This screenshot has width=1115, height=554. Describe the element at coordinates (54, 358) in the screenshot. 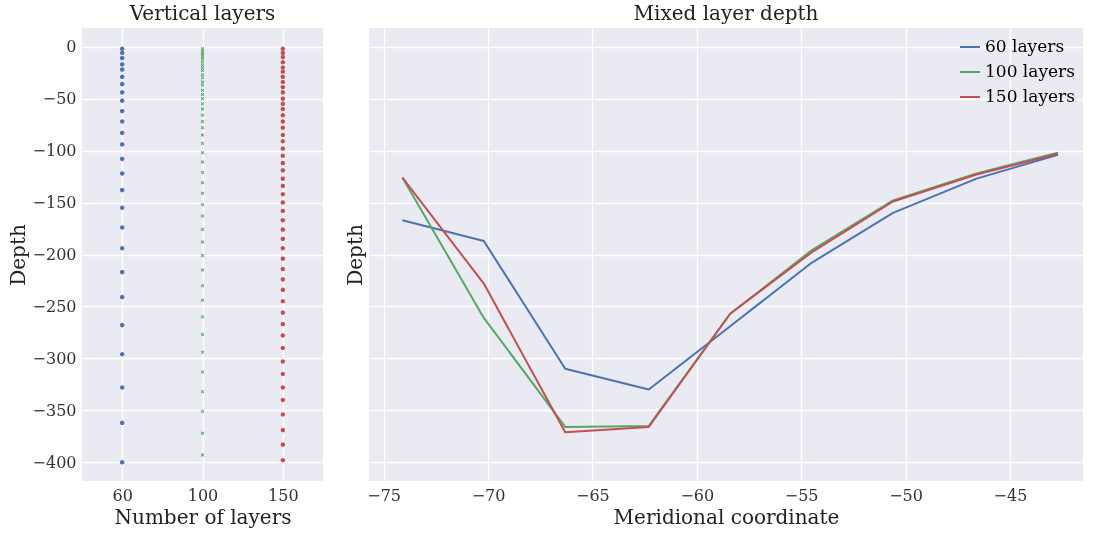

I see `y-tick-label: −300` at that location.